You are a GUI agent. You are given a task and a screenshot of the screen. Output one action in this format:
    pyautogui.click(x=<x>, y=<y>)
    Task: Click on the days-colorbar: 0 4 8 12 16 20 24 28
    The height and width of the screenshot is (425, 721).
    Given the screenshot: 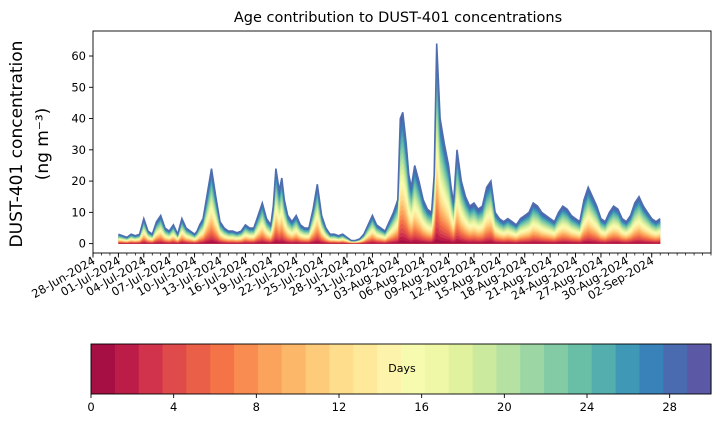 What is the action you would take?
    pyautogui.click(x=399, y=378)
    